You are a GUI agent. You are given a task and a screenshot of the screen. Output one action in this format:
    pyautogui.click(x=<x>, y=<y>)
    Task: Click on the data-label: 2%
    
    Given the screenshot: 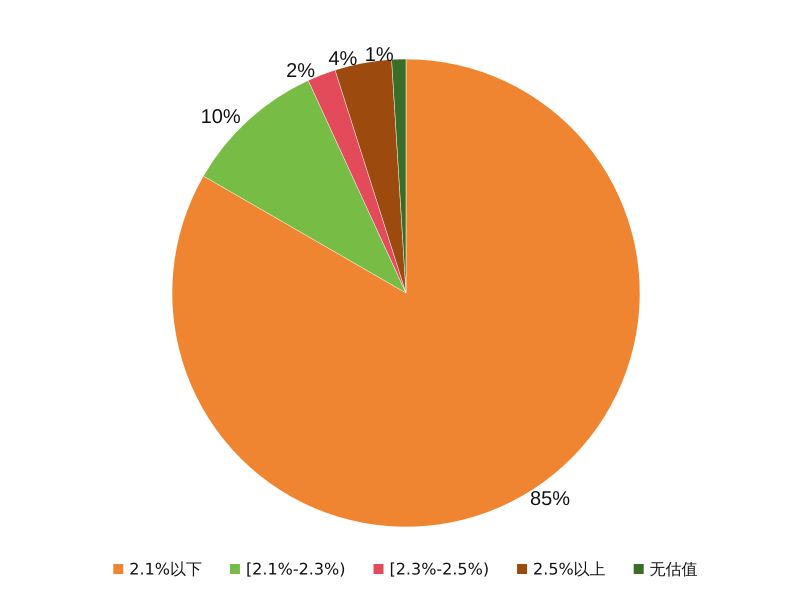 What is the action you would take?
    pyautogui.click(x=301, y=71)
    